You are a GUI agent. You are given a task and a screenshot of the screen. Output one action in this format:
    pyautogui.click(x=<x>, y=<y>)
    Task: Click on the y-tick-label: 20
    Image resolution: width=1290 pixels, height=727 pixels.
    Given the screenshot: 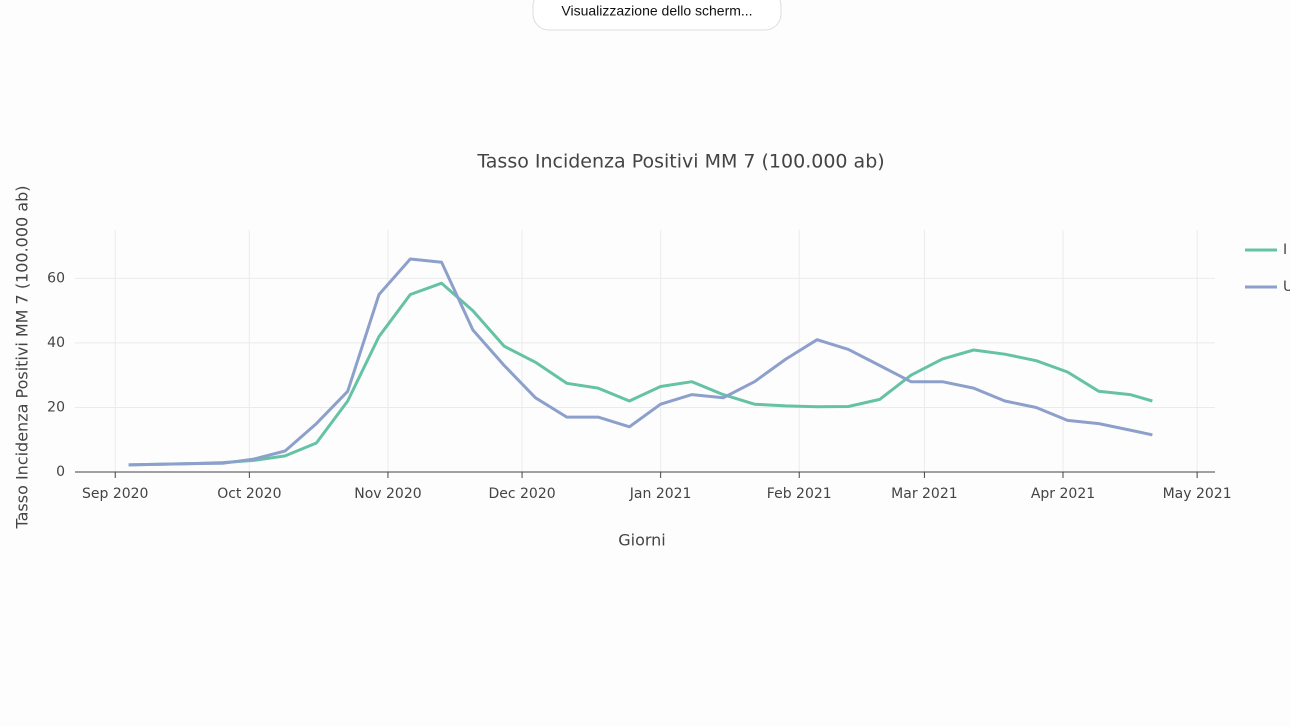 What is the action you would take?
    pyautogui.click(x=56, y=407)
    